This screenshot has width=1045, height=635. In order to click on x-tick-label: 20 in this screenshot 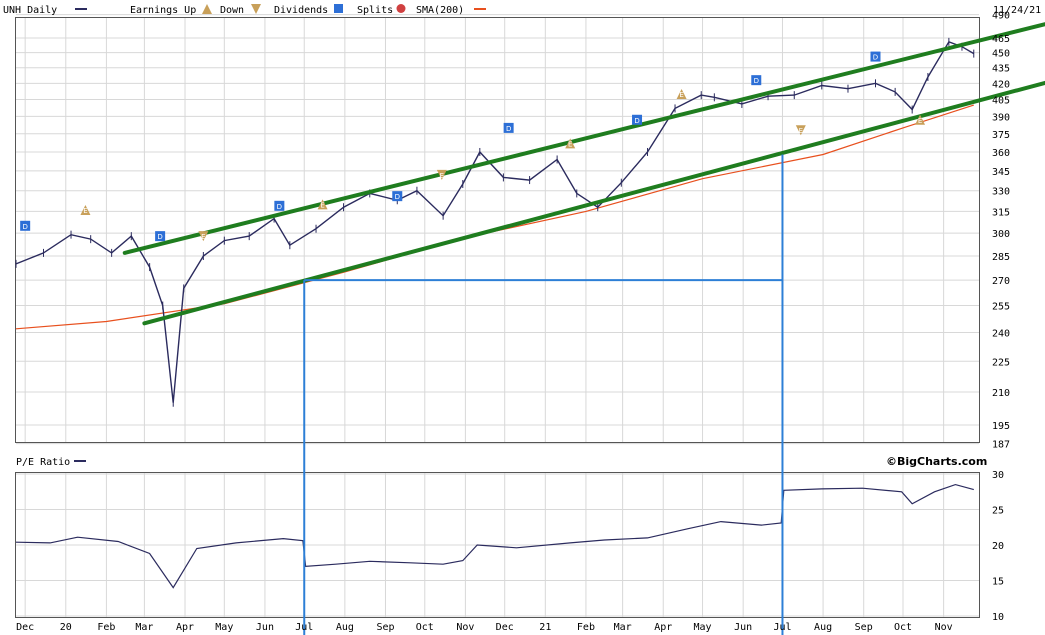, I will do `click(66, 627)`.